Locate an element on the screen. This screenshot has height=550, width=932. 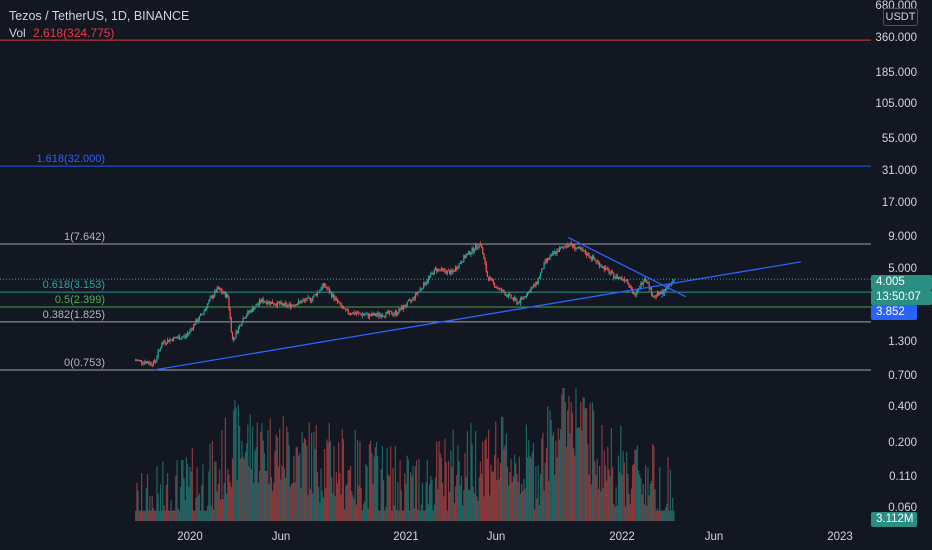
time-axis: 2020 Jun 2021 Jun 2022 Jun 2023 is located at coordinates (515, 537).